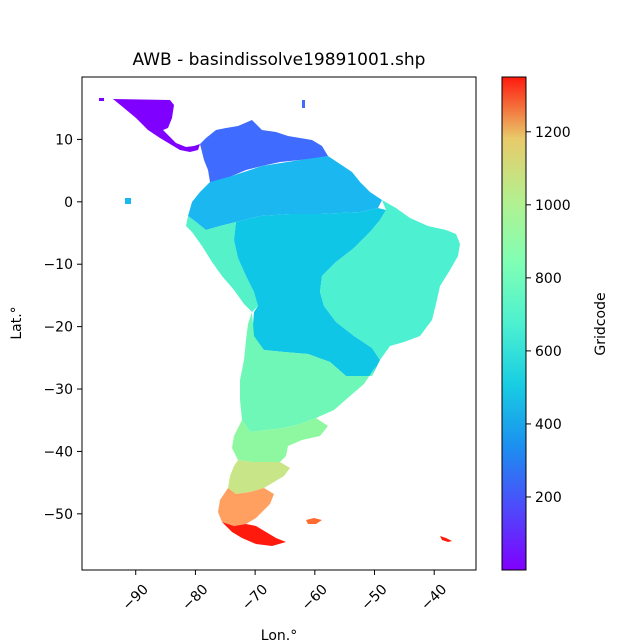 Image resolution: width=640 pixels, height=640 pixels. Describe the element at coordinates (280, 440) in the screenshot. I see `region-central-argentina` at that location.